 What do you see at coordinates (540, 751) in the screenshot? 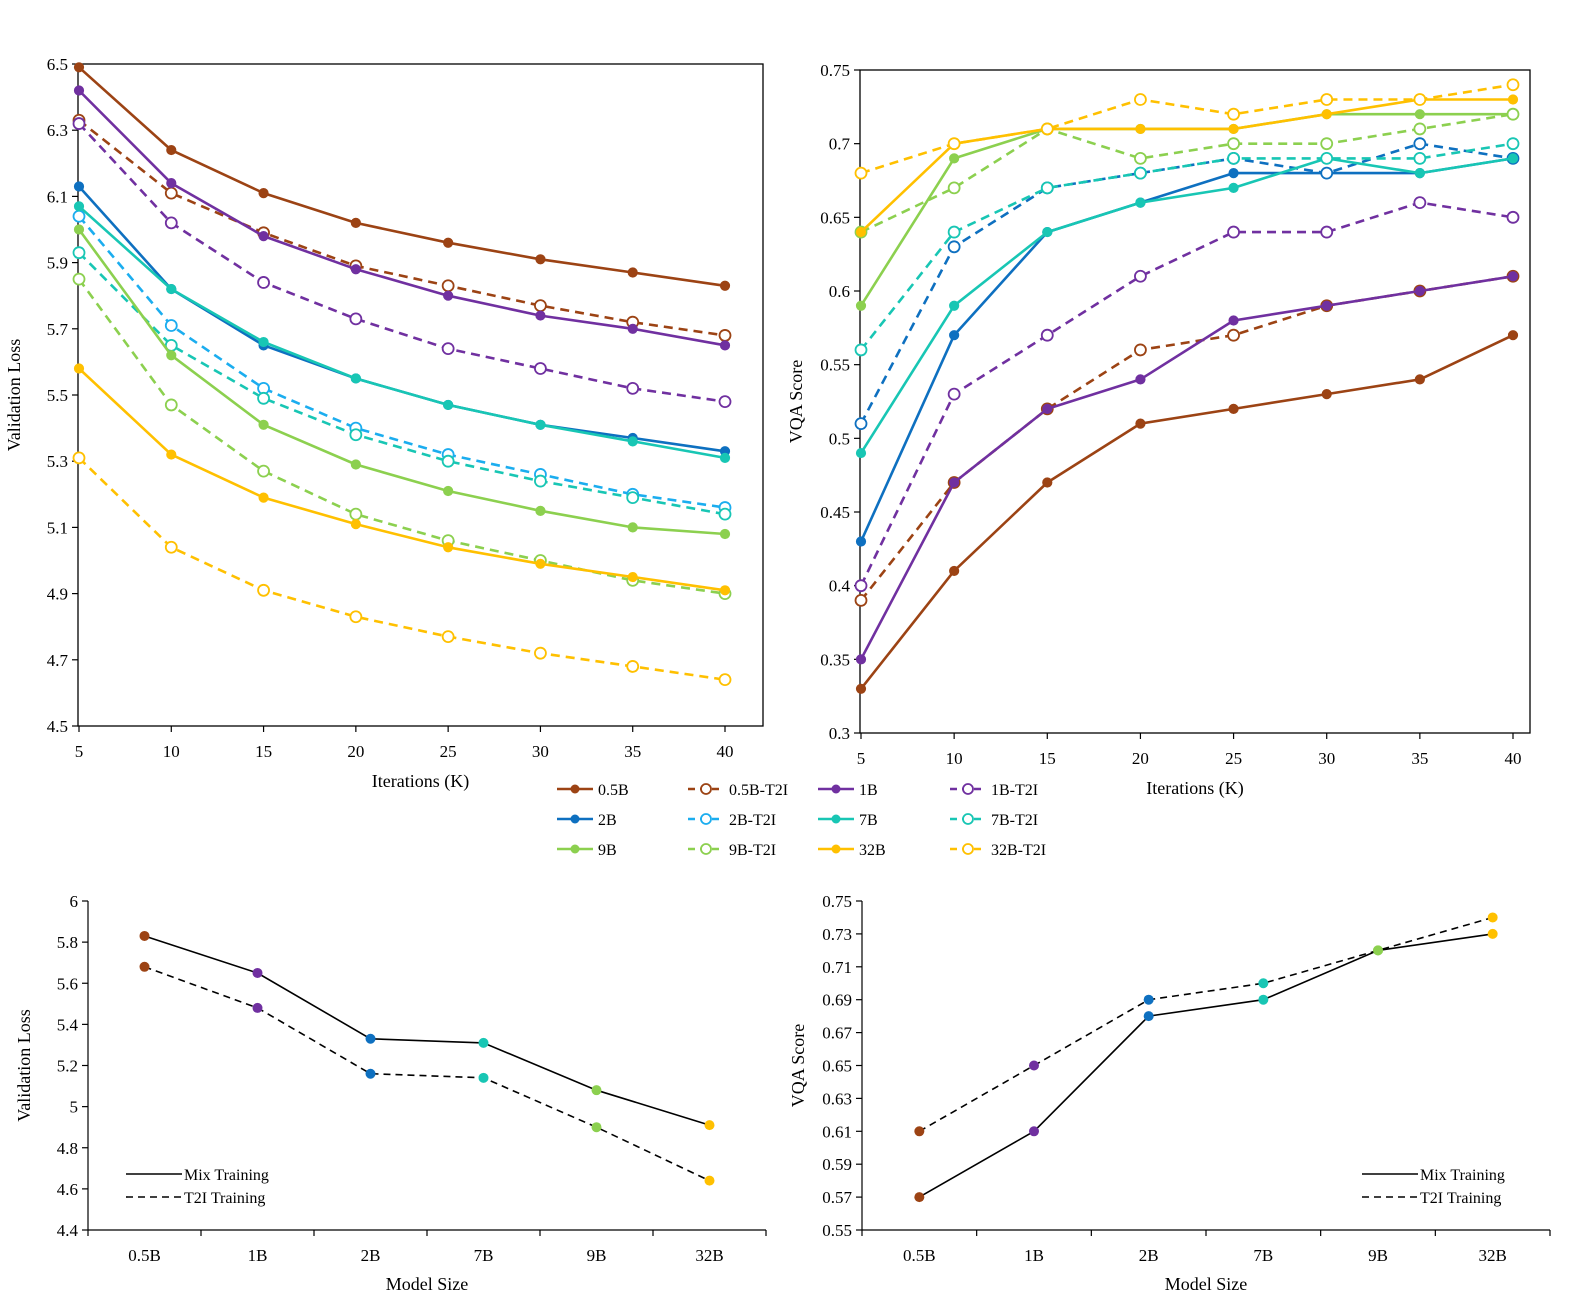
I see `x-tick-label: 30` at bounding box center [540, 751].